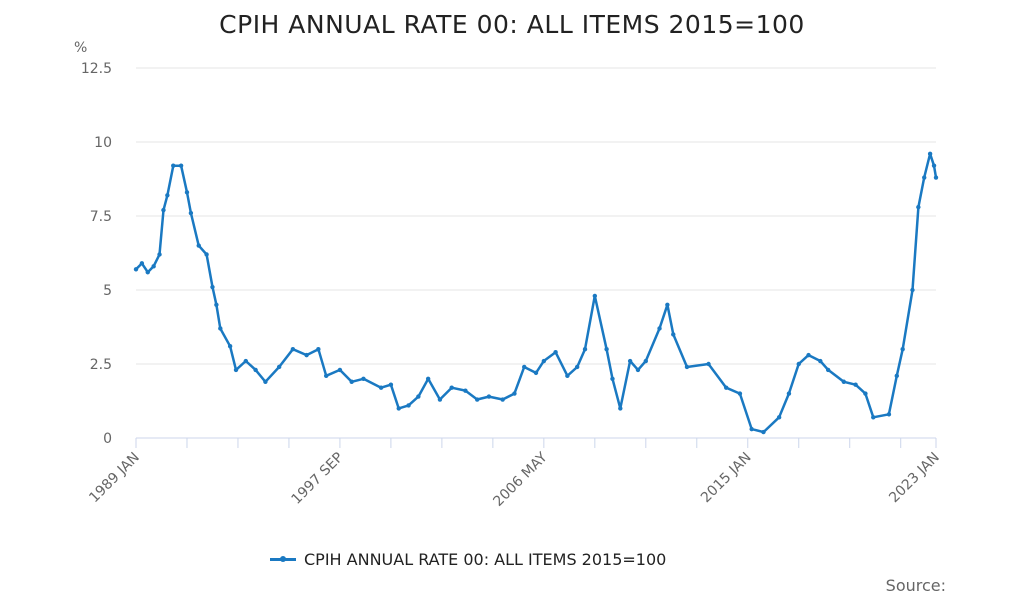 The width and height of the screenshot is (1024, 600). What do you see at coordinates (512, 24) in the screenshot?
I see `chart-title: CPIH ANNUAL RATE 00: ALL ITEMS 2015=100` at bounding box center [512, 24].